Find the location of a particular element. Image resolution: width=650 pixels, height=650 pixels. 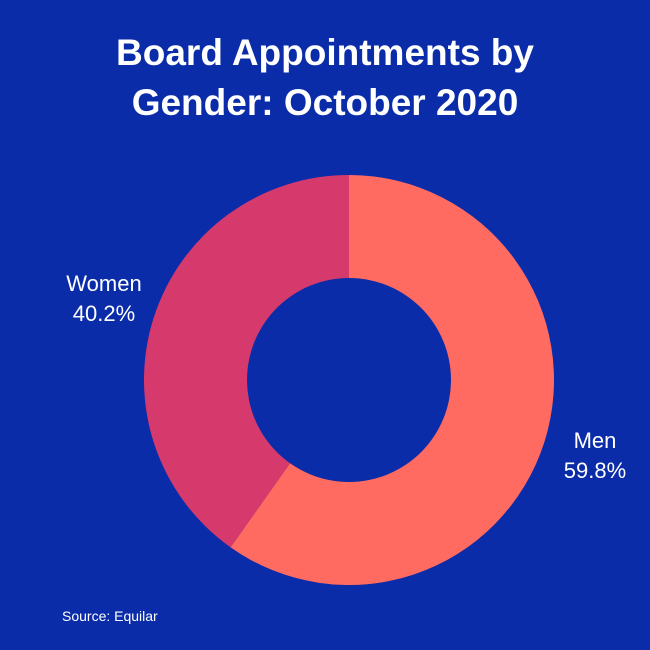

source-note: Source: Equilar is located at coordinates (110, 616).